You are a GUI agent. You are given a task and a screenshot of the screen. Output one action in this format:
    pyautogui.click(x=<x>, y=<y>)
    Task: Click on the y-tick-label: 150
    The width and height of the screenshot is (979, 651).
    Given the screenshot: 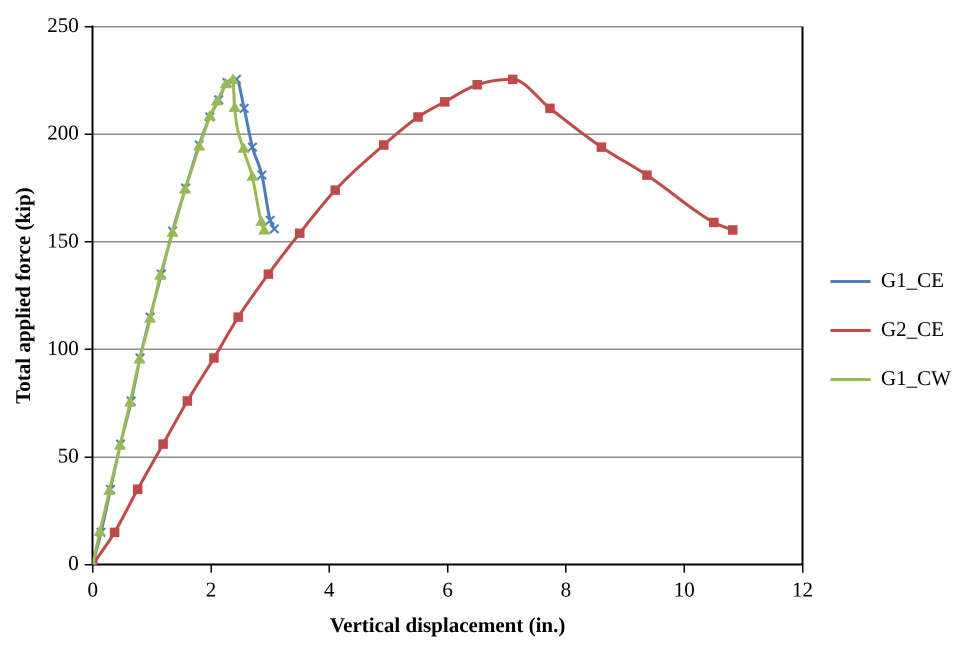 What is the action you would take?
    pyautogui.click(x=63, y=240)
    